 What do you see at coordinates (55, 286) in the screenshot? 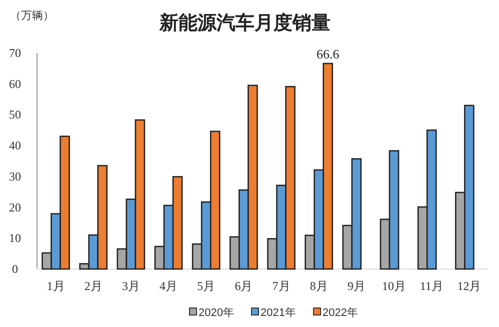
I see `x-tick-label: 1月` at bounding box center [55, 286].